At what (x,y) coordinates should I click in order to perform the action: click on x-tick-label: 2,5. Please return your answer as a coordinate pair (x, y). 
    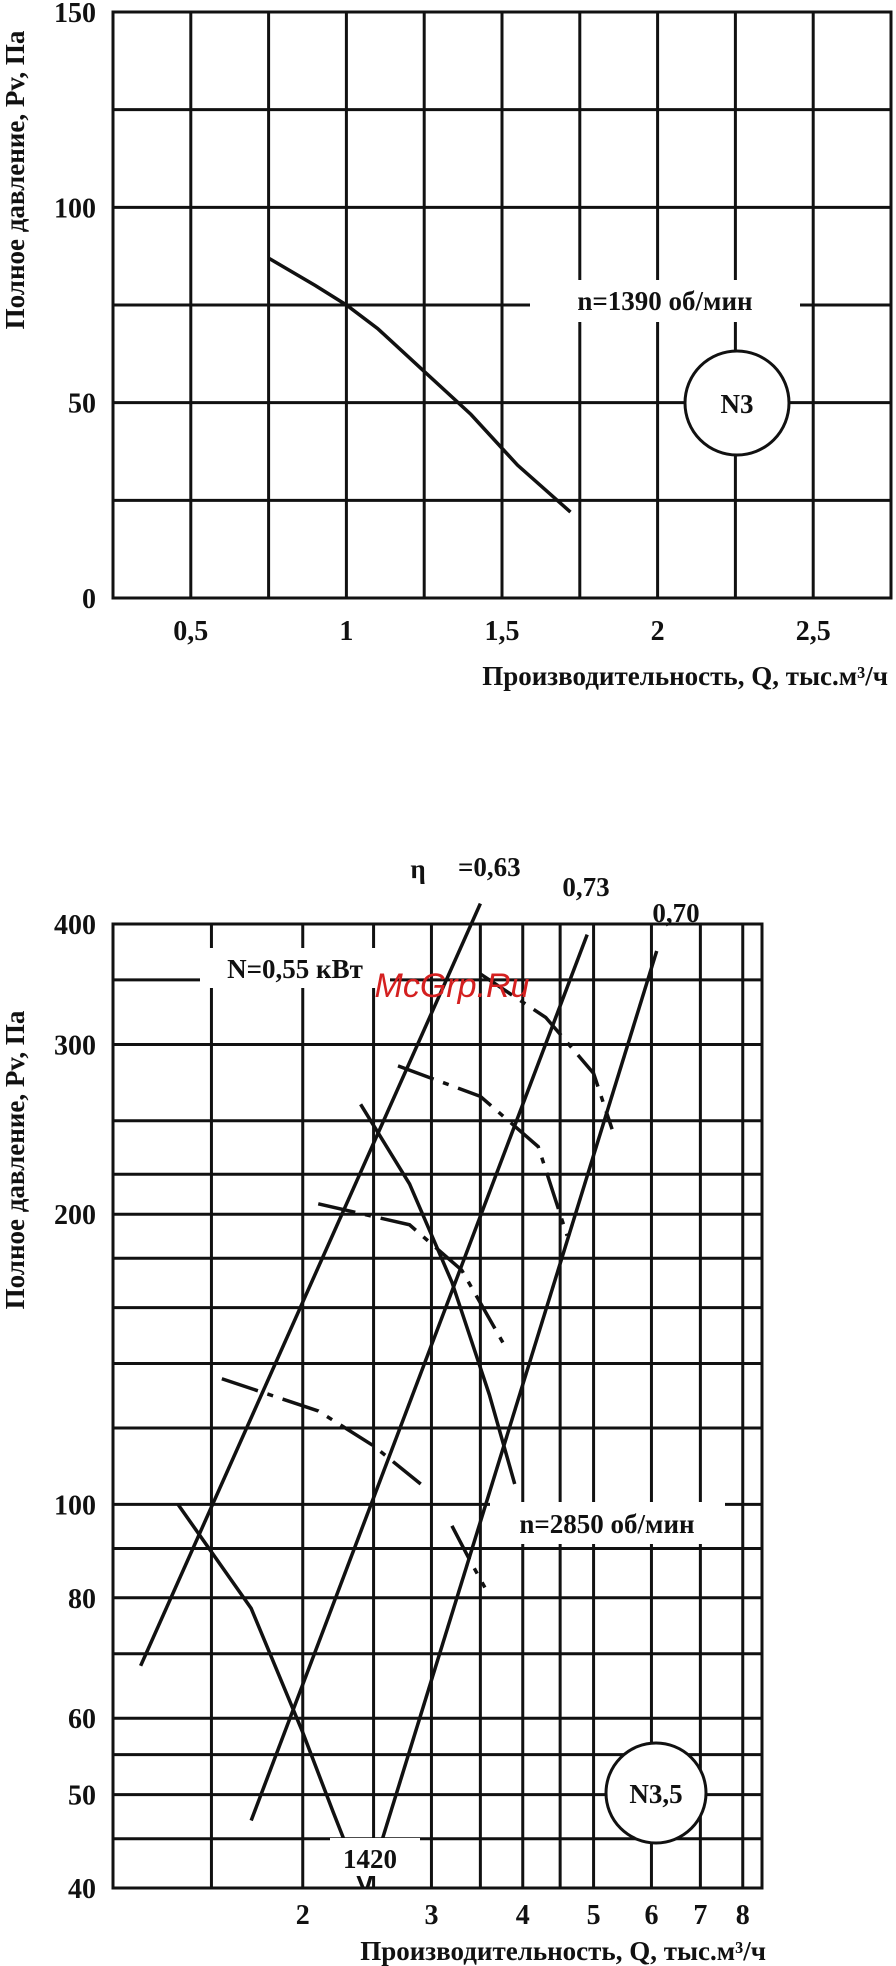
    Looking at the image, I should click on (813, 631).